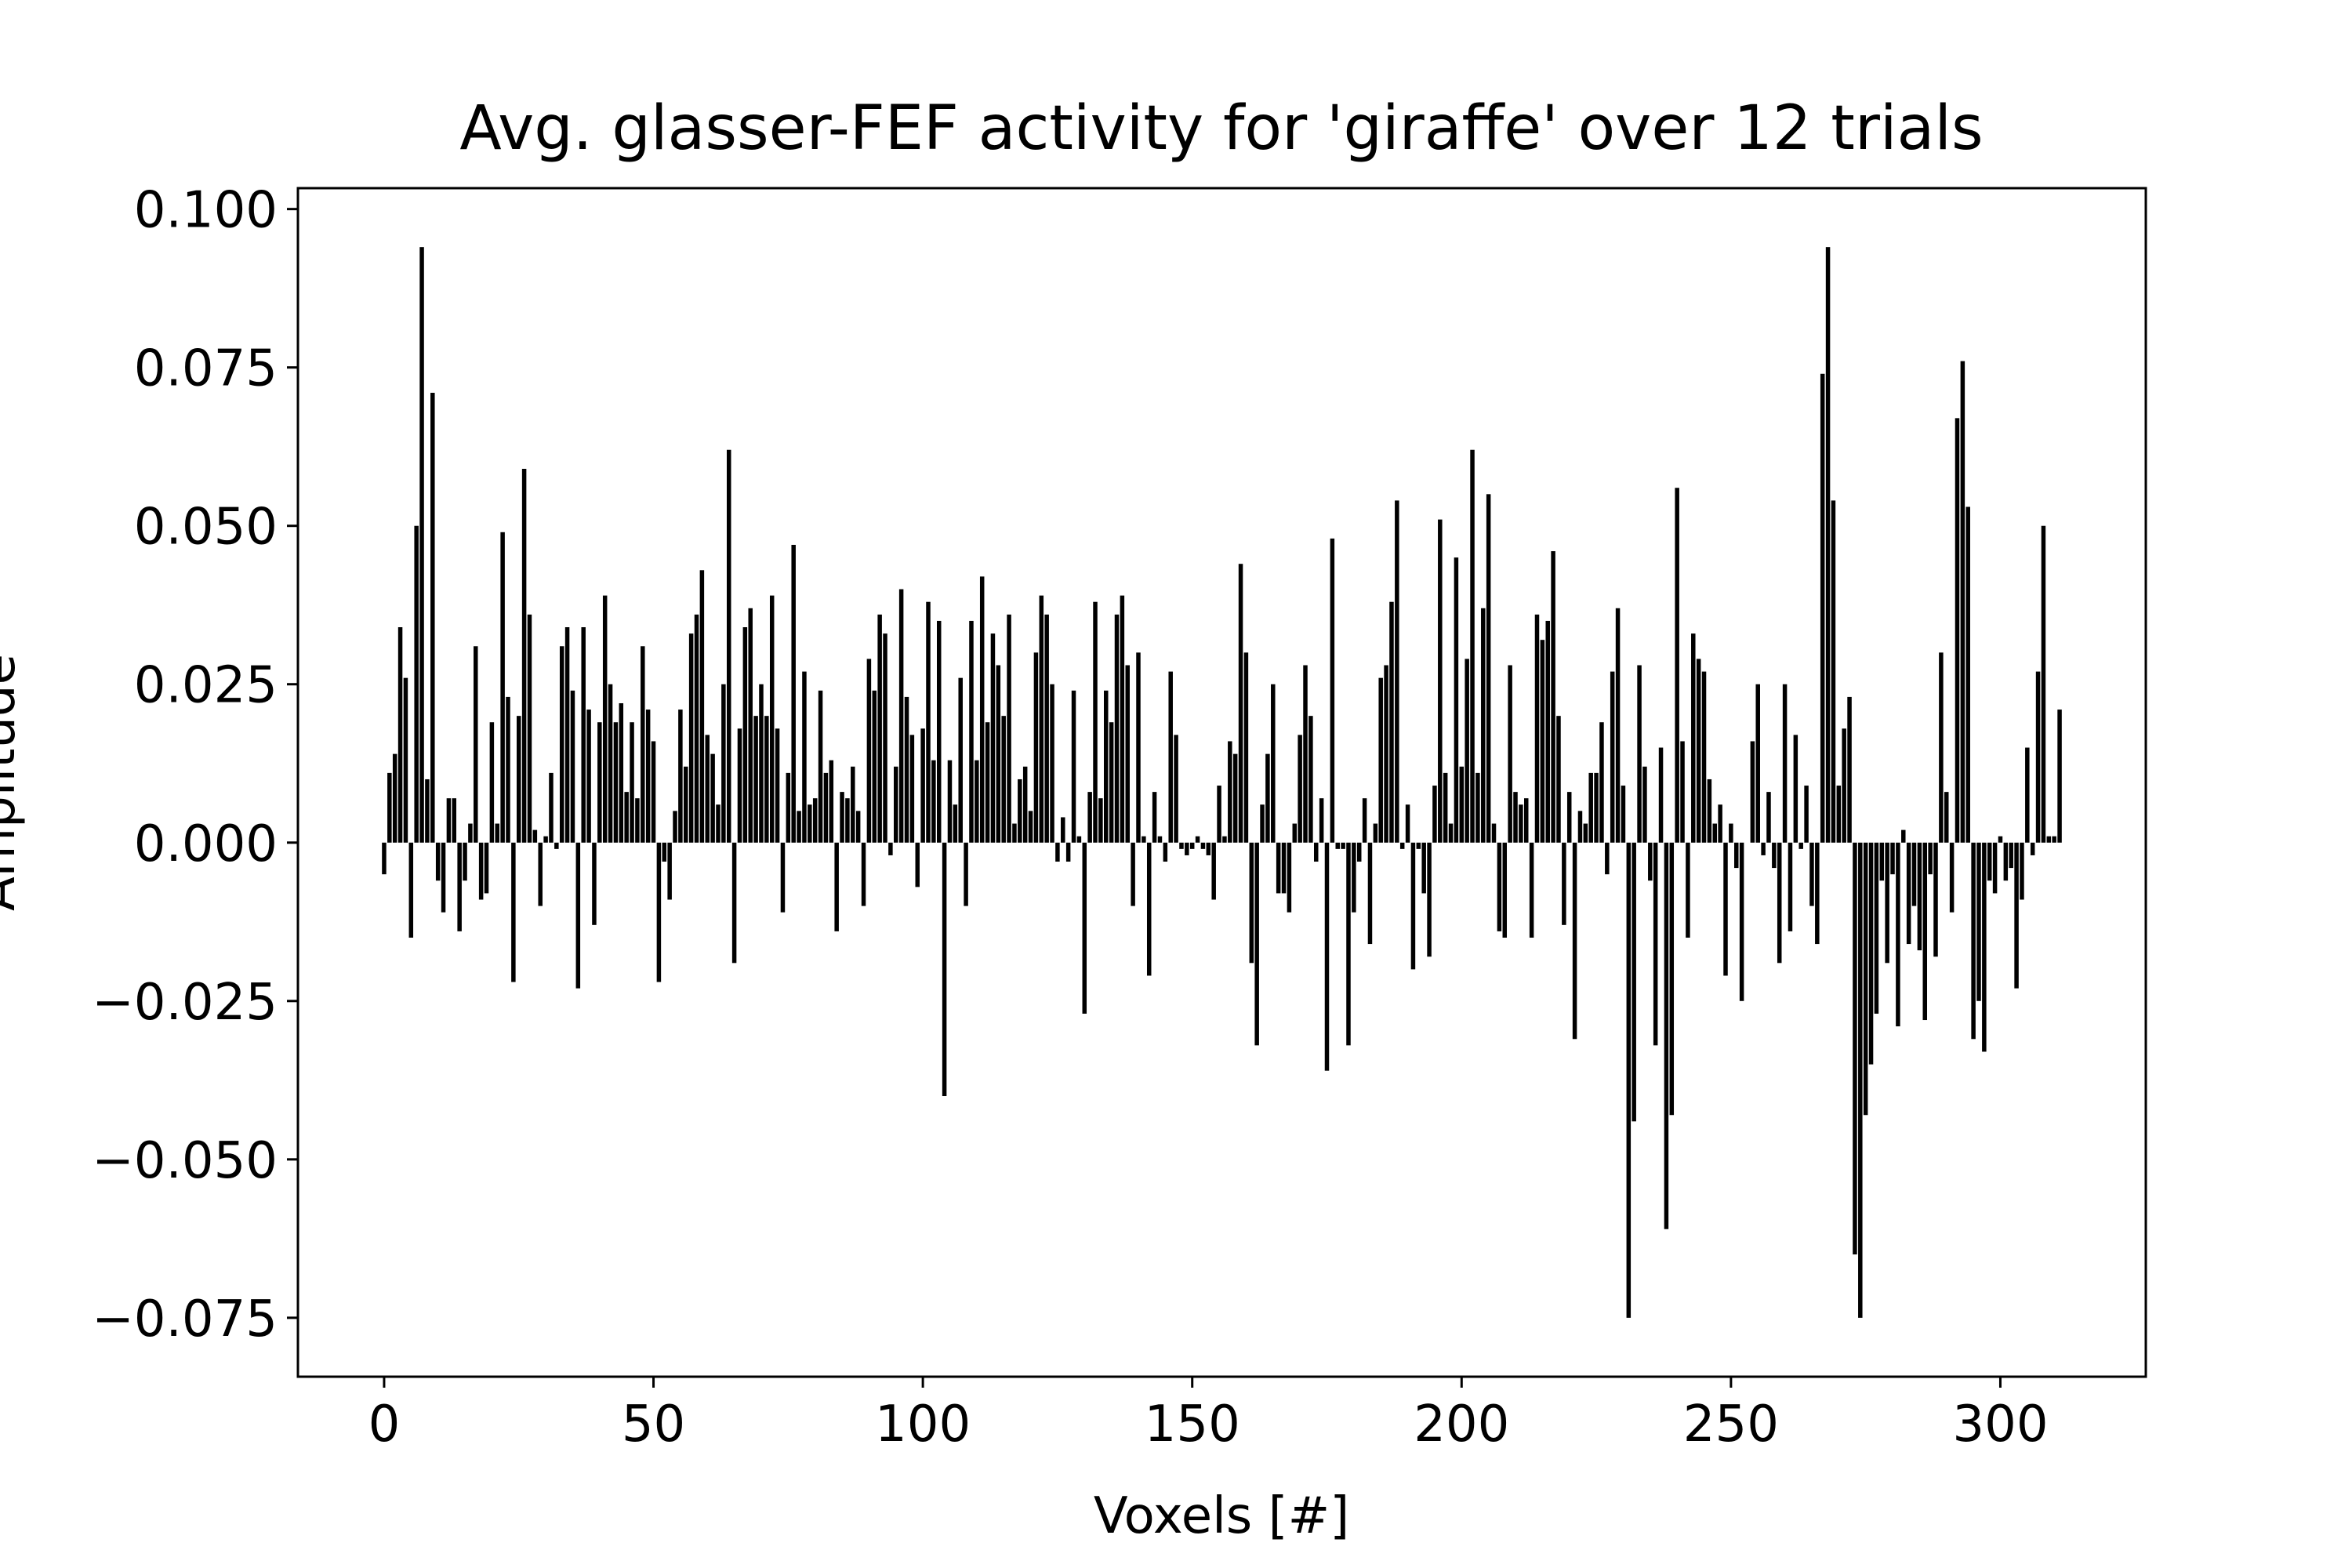 Image resolution: width=2352 pixels, height=1568 pixels. Describe the element at coordinates (185, 1319) in the screenshot. I see `y-tick-label: −0.075` at that location.